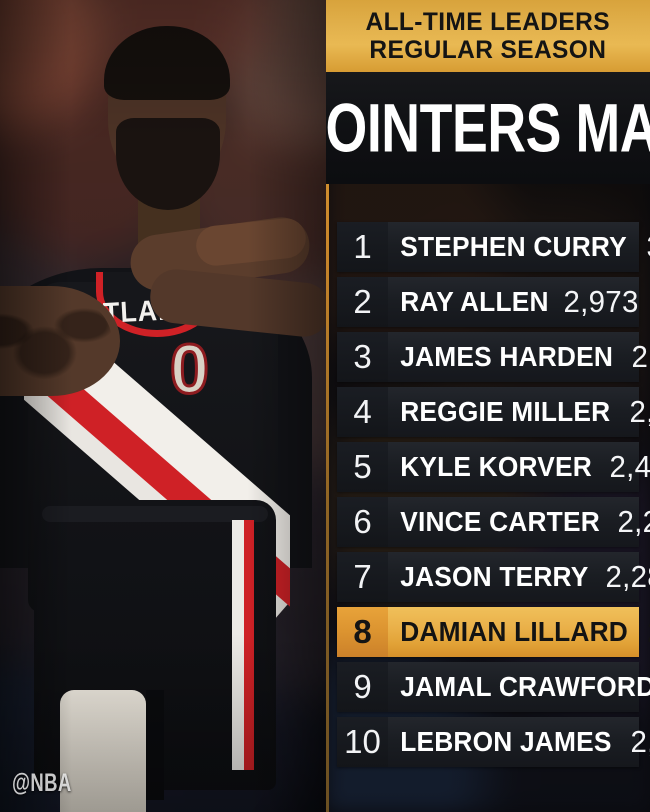 This screenshot has height=812, width=650. I want to click on row-rank: 5, so click(362, 467).